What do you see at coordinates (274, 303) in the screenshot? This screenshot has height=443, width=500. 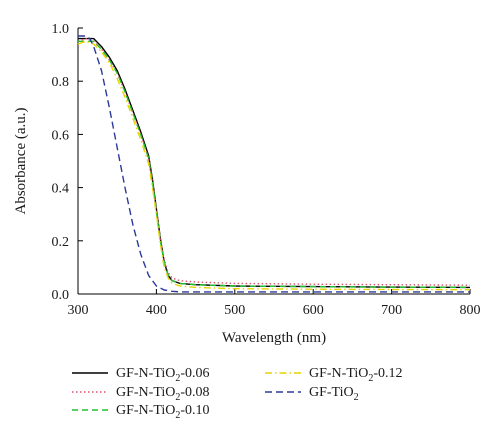 I see `x-ticks: 300 400 500 600 700 800` at bounding box center [274, 303].